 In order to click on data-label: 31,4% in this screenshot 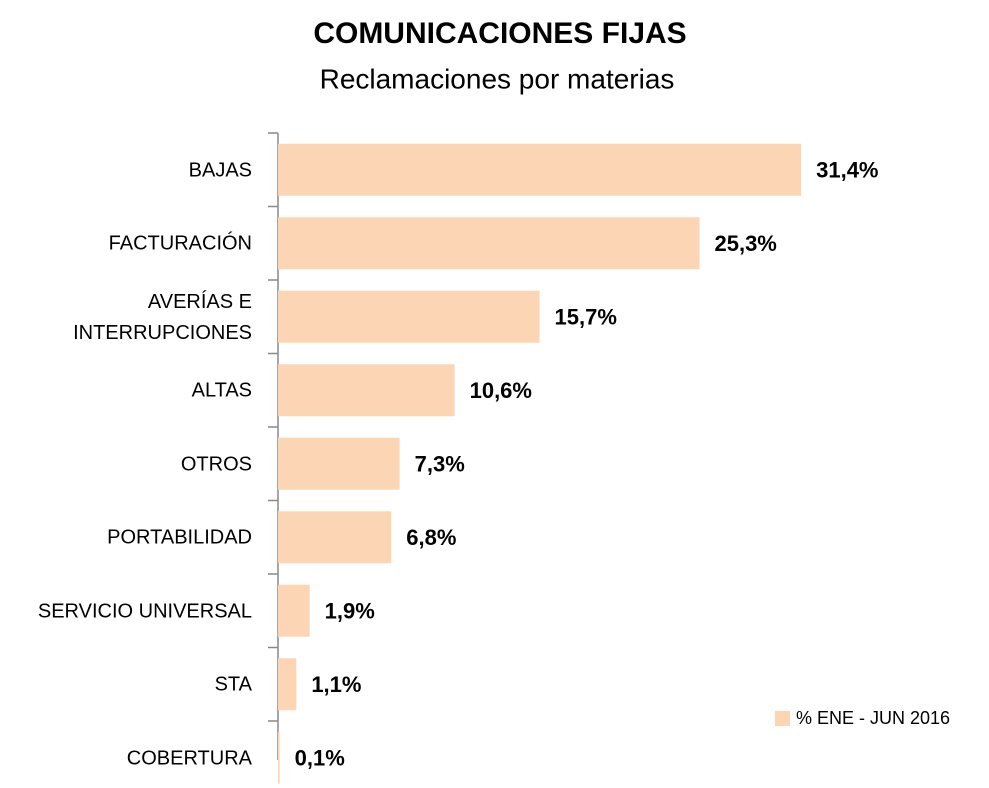, I will do `click(847, 170)`.